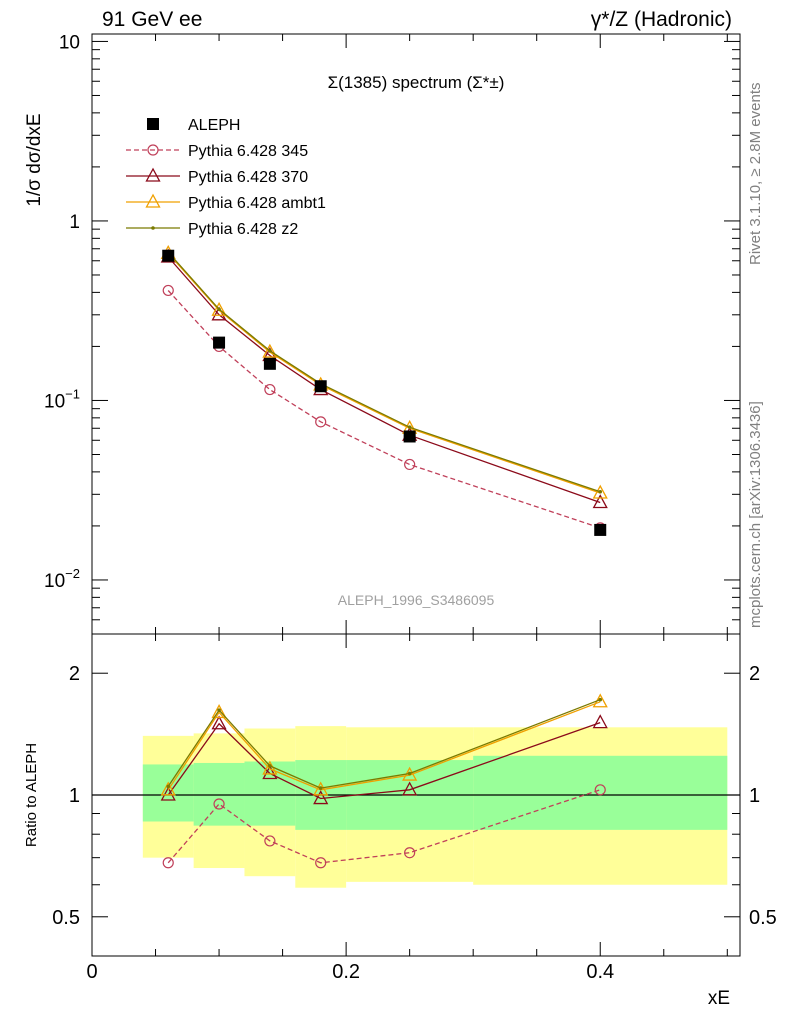  What do you see at coordinates (661, 19) in the screenshot?
I see `header-right: γ*/Z (Hadronic)` at bounding box center [661, 19].